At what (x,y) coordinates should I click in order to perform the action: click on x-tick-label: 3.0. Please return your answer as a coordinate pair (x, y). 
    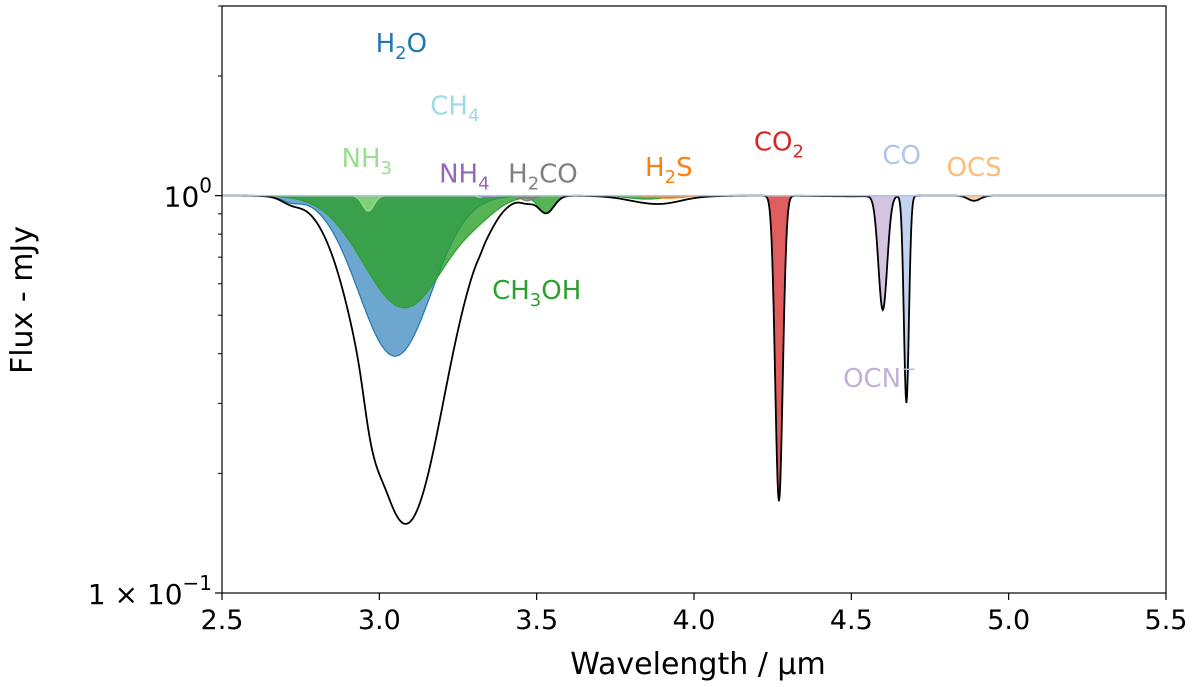
    Looking at the image, I should click on (379, 620).